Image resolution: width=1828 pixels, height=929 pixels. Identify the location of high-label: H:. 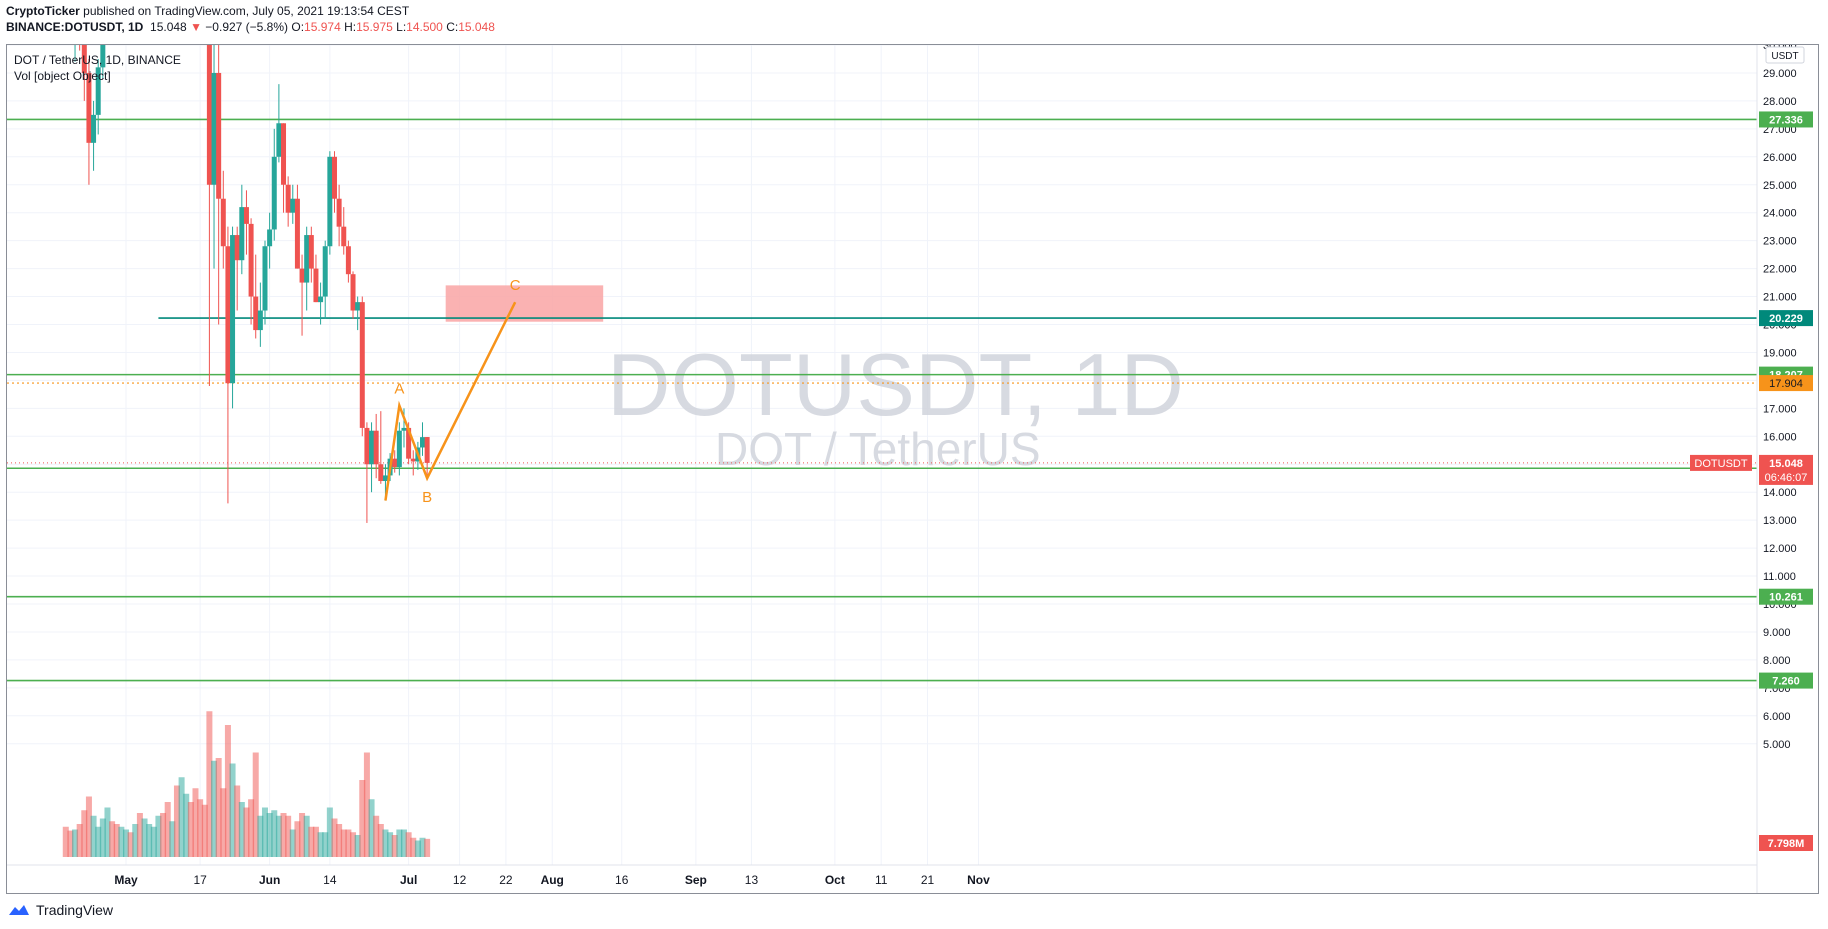
(350, 27).